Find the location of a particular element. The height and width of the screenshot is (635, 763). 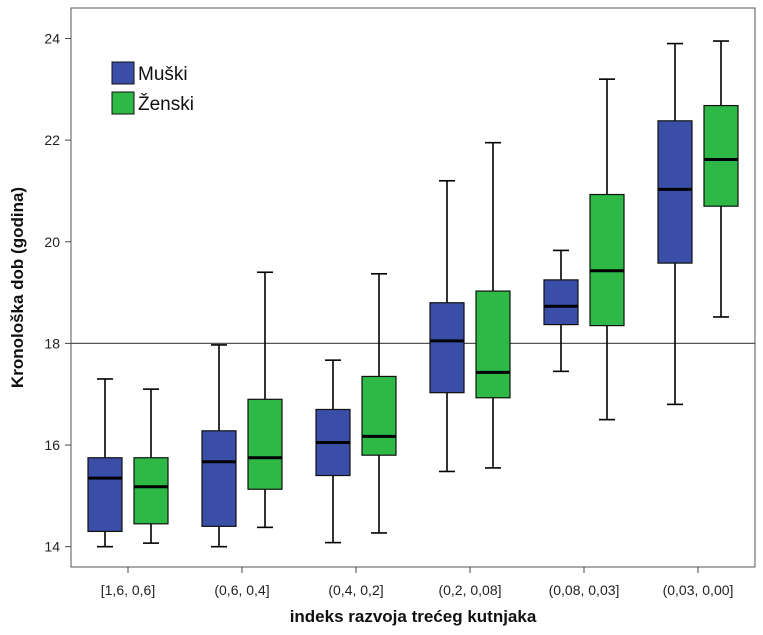

y-axis-title: Kronološka dob (godina) is located at coordinates (17, 287).